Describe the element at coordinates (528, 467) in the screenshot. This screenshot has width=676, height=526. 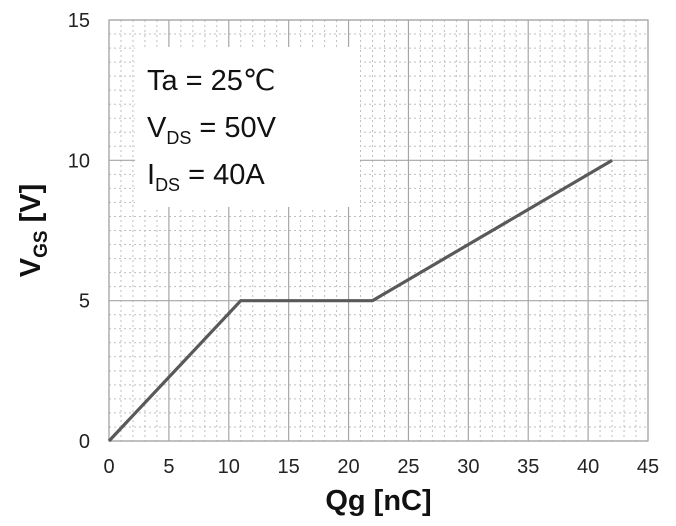
I see `x-tick-label: 35` at that location.